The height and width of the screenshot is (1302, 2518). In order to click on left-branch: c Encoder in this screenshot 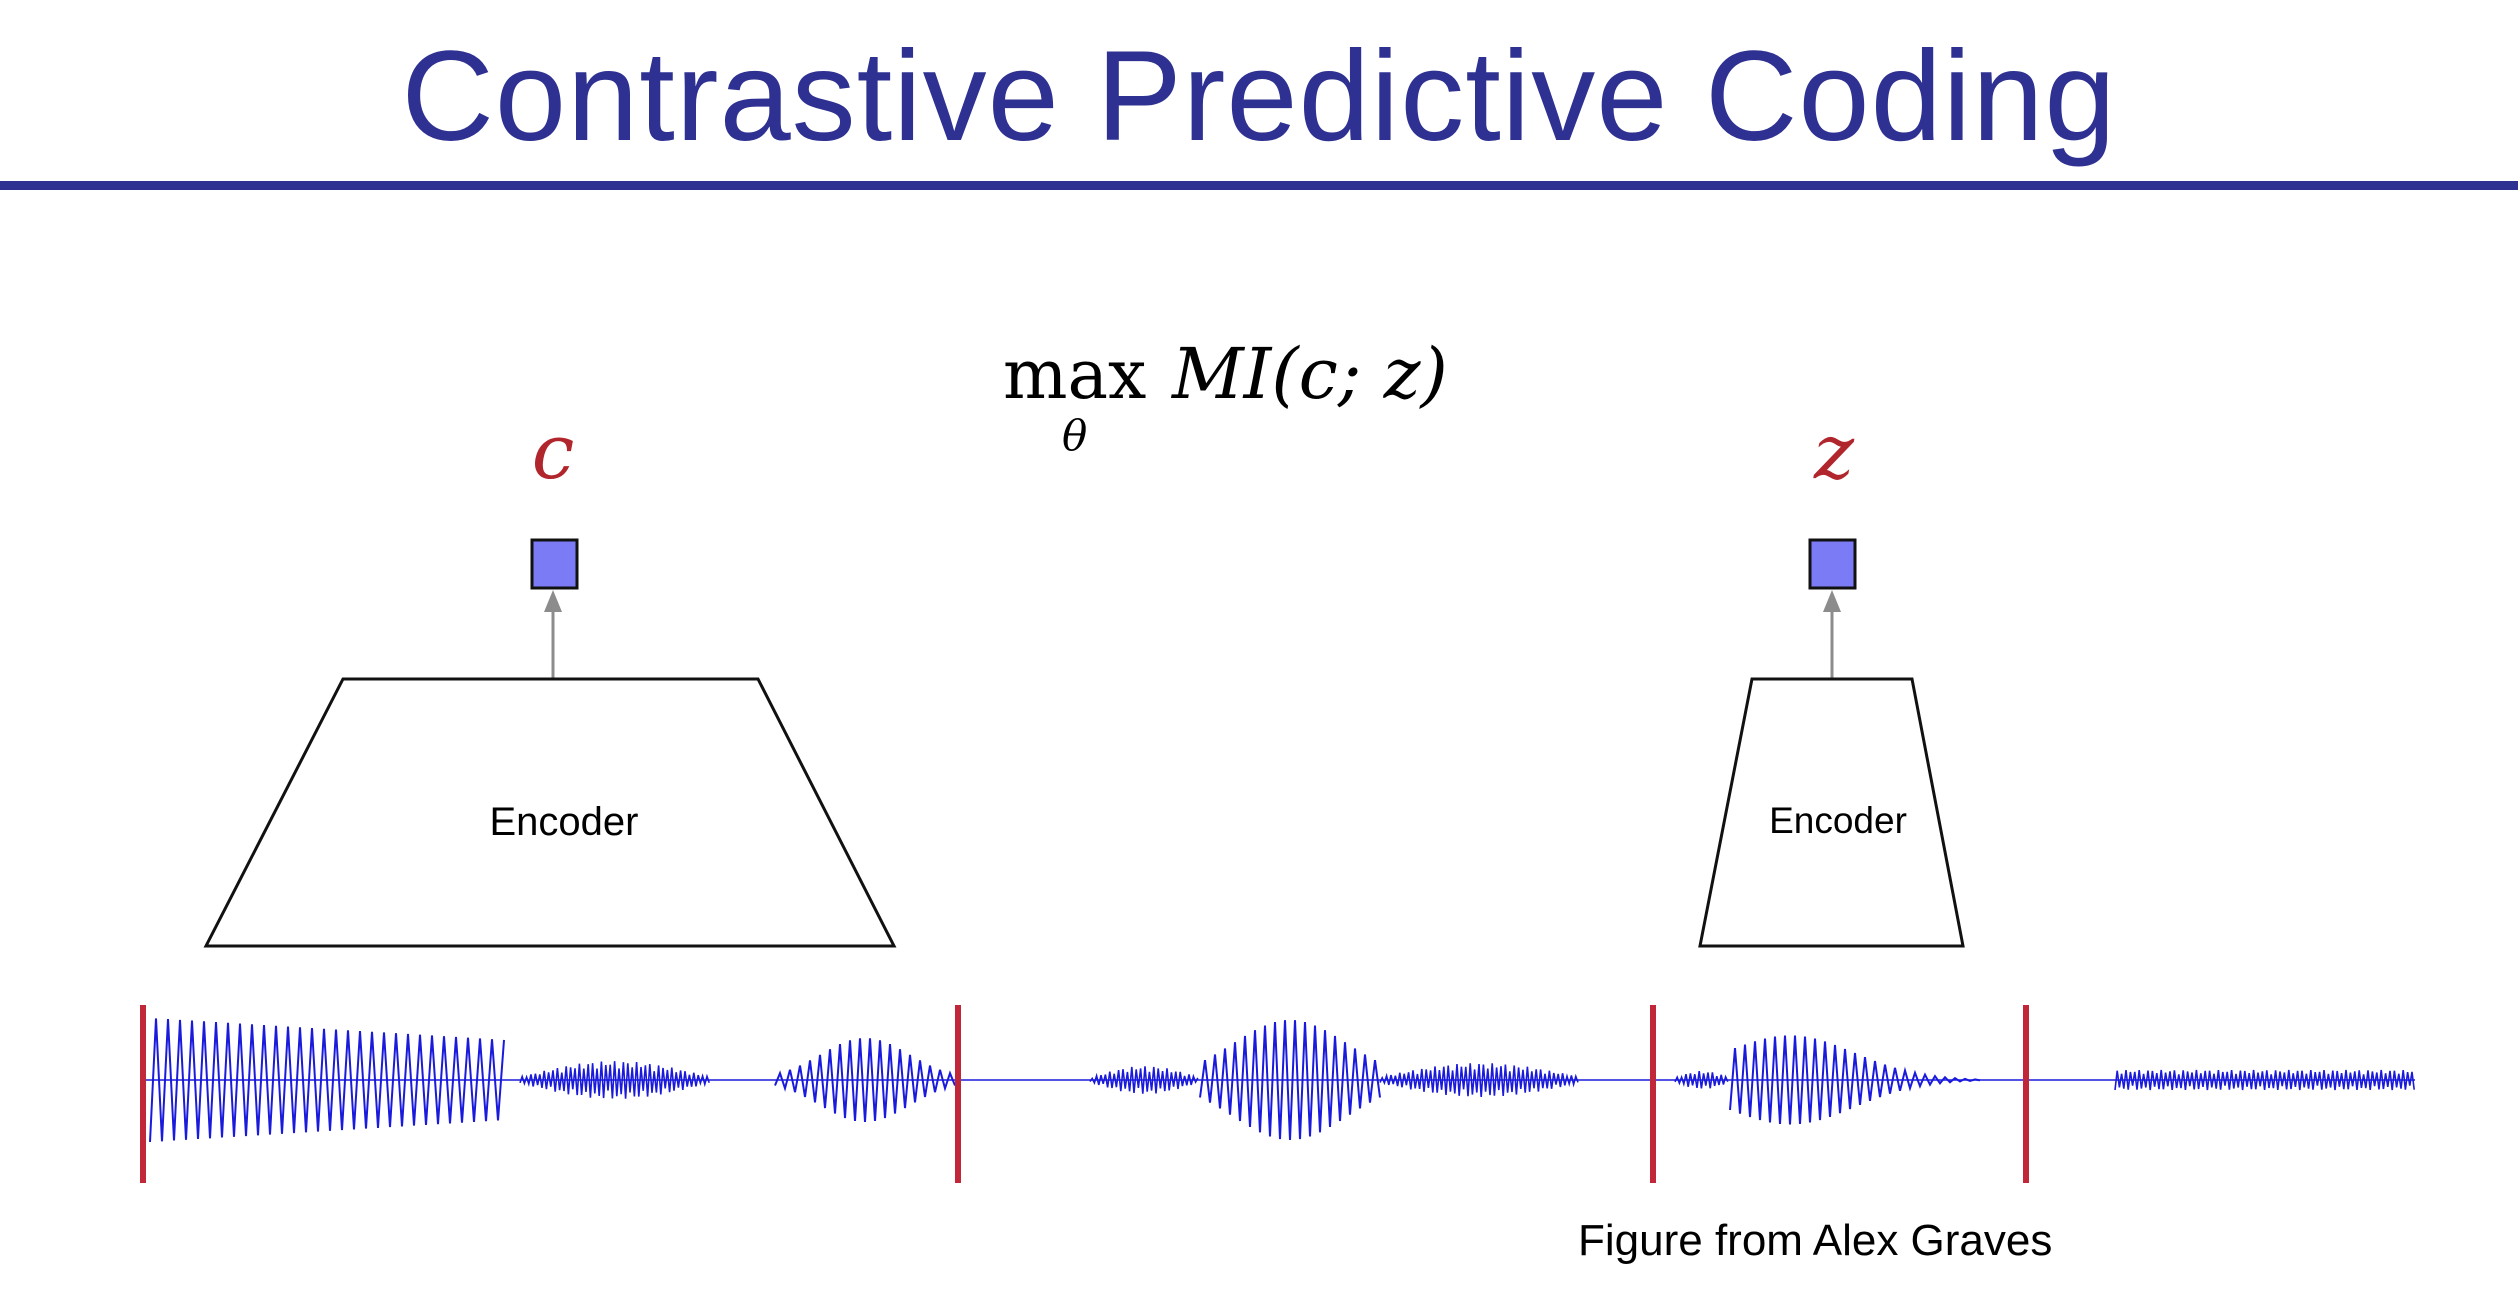, I will do `click(550, 677)`.